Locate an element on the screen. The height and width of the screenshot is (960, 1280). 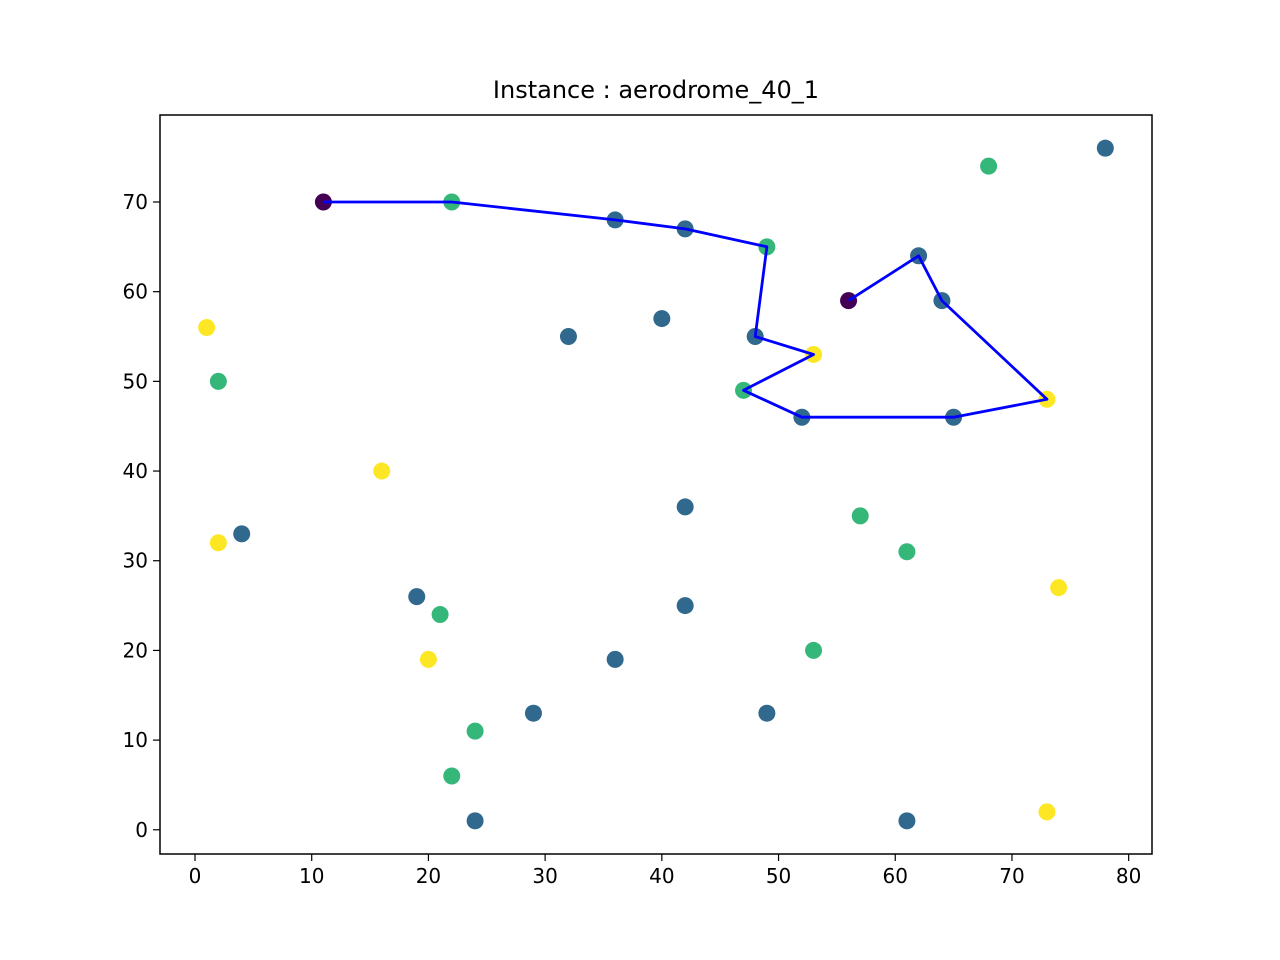
x-tick-label: 20 is located at coordinates (428, 876).